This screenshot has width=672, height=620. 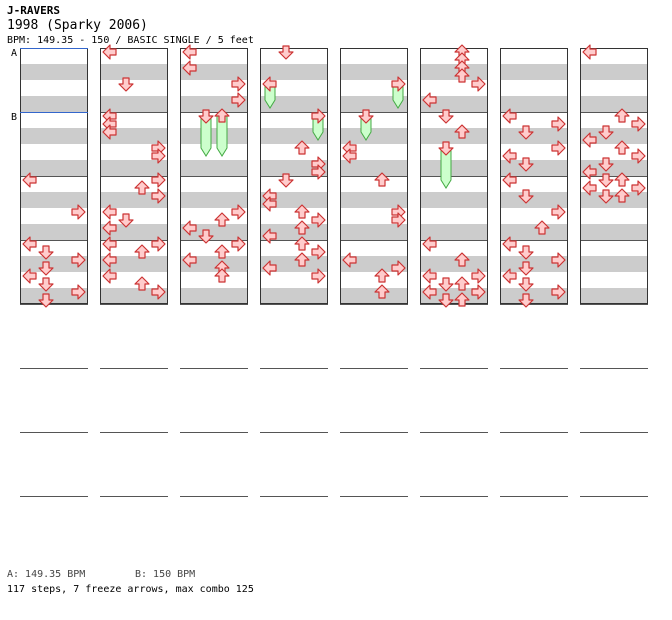 I want to click on bpm-legend-a: A: 149.35 BPM, so click(x=46, y=574).